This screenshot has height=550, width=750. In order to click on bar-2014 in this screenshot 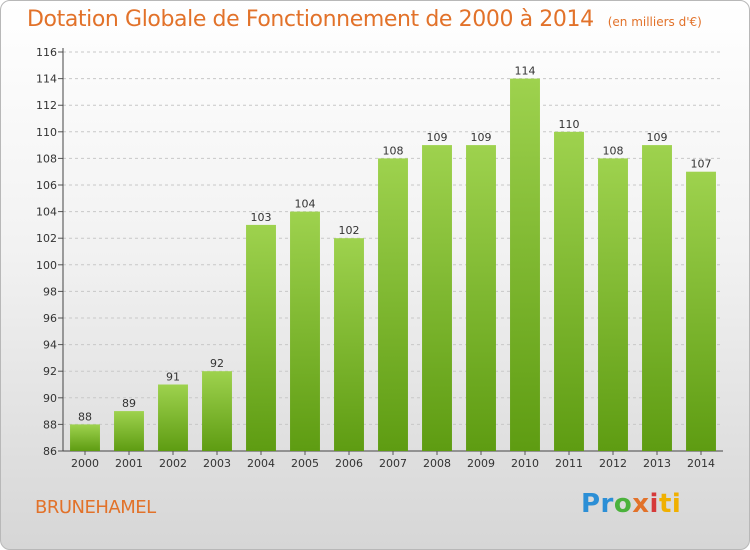, I will do `click(701, 311)`.